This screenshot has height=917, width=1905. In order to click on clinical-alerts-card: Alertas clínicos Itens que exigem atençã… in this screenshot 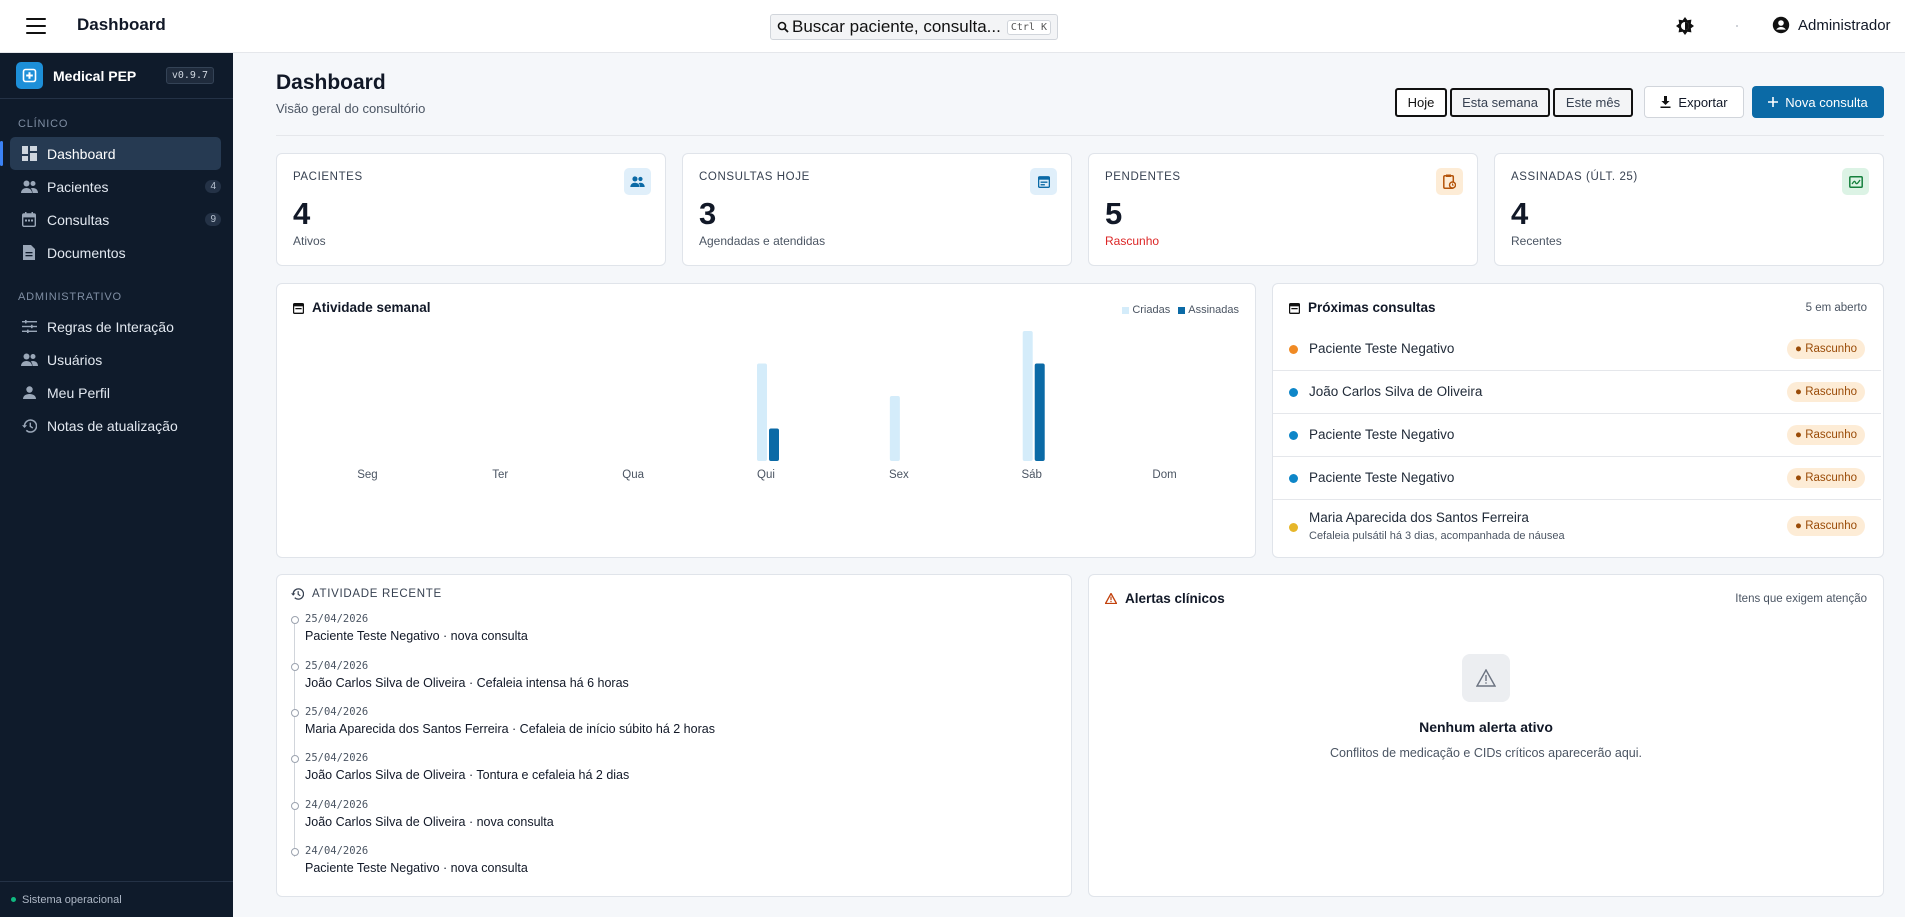, I will do `click(1486, 735)`.